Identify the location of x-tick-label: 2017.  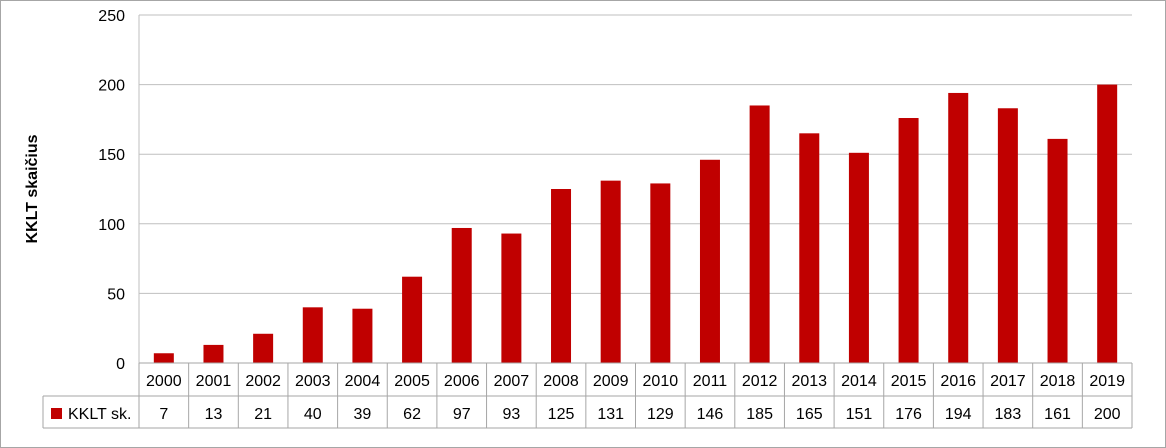
(1008, 381).